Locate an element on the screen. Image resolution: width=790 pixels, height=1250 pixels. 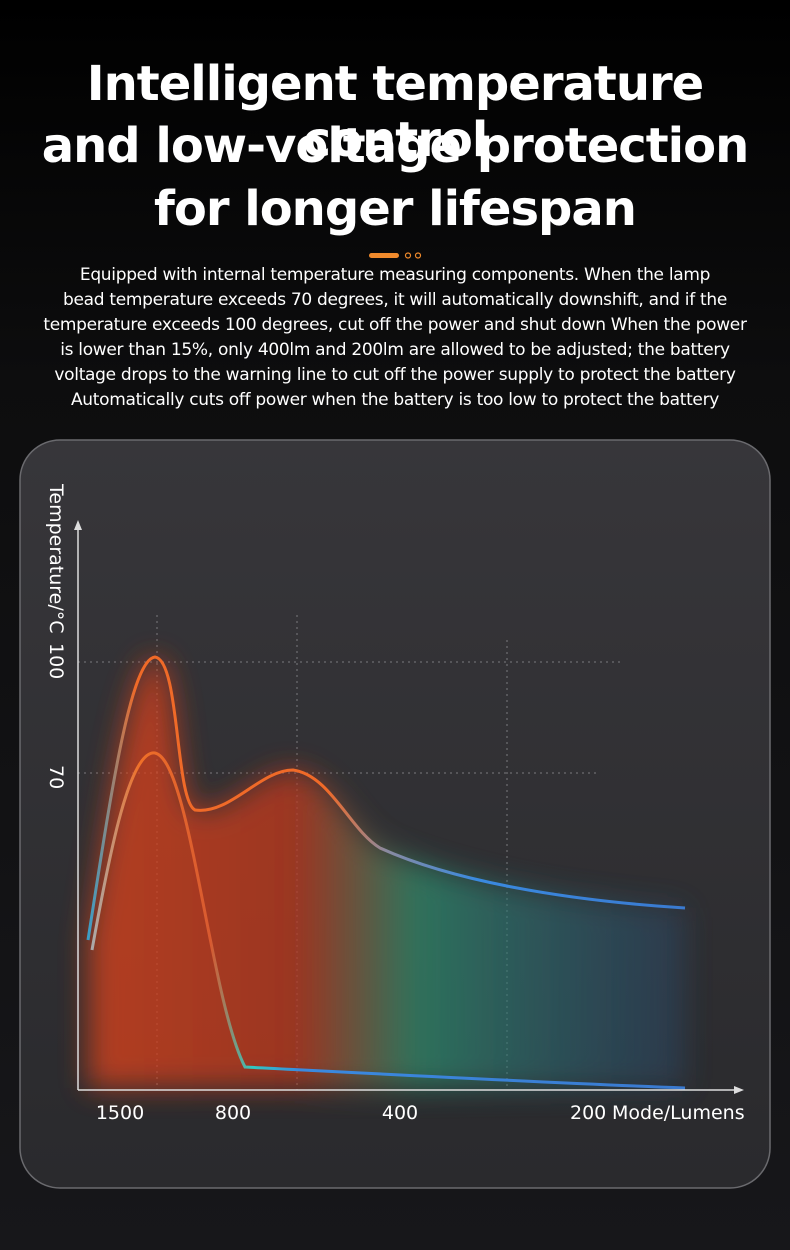
x-axis-label: Mode/Lumens is located at coordinates (678, 1113).